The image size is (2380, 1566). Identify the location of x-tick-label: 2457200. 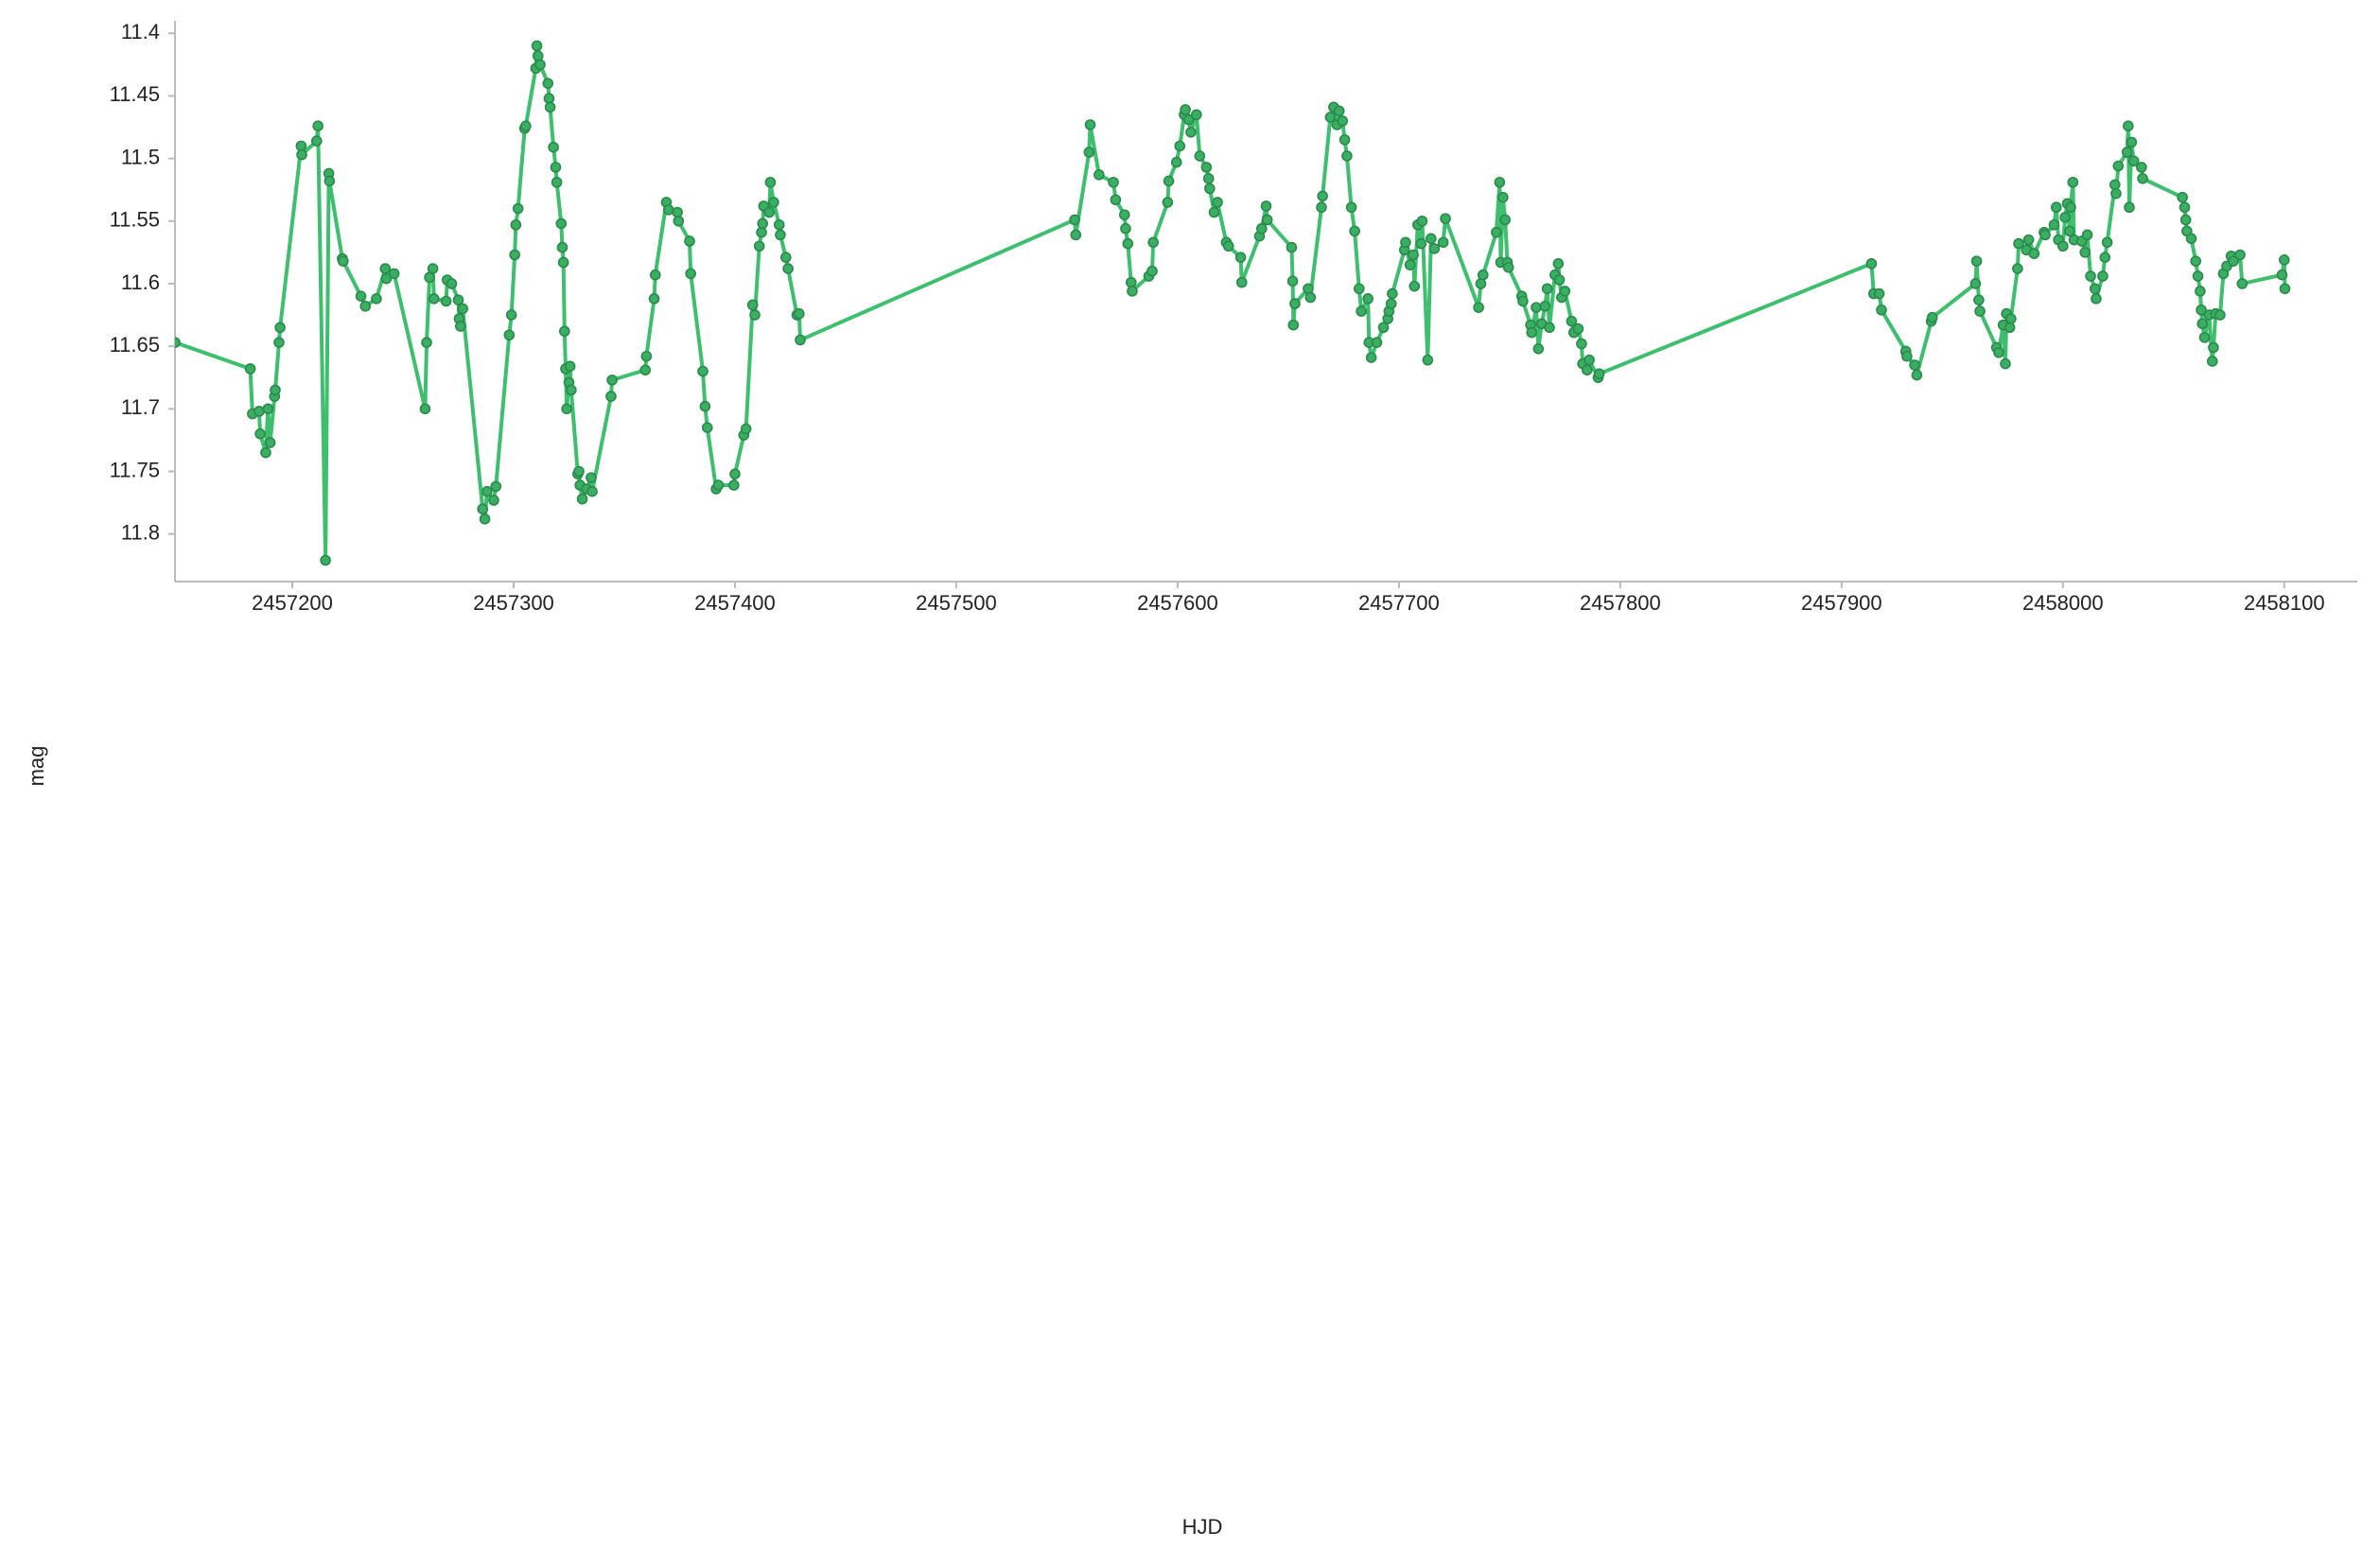
(292, 603).